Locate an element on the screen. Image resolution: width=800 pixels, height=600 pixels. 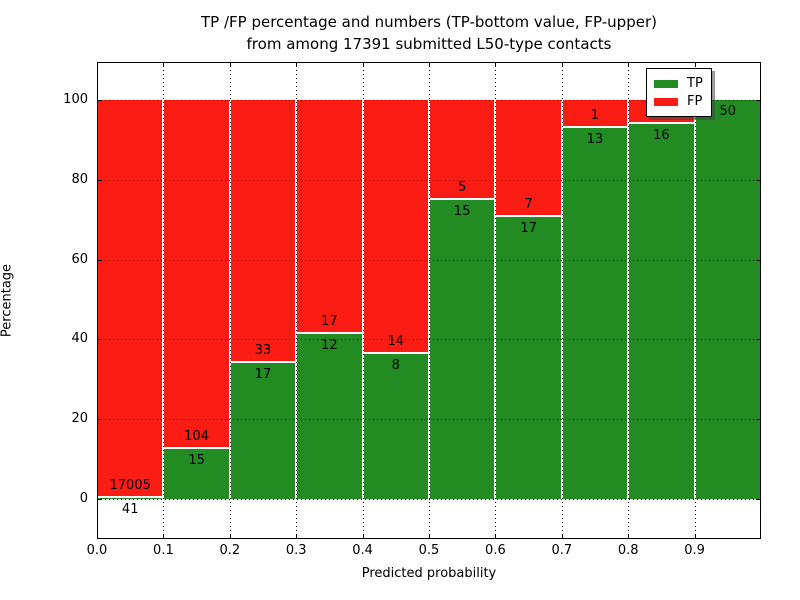
fp-legend-label: FP is located at coordinates (695, 101).